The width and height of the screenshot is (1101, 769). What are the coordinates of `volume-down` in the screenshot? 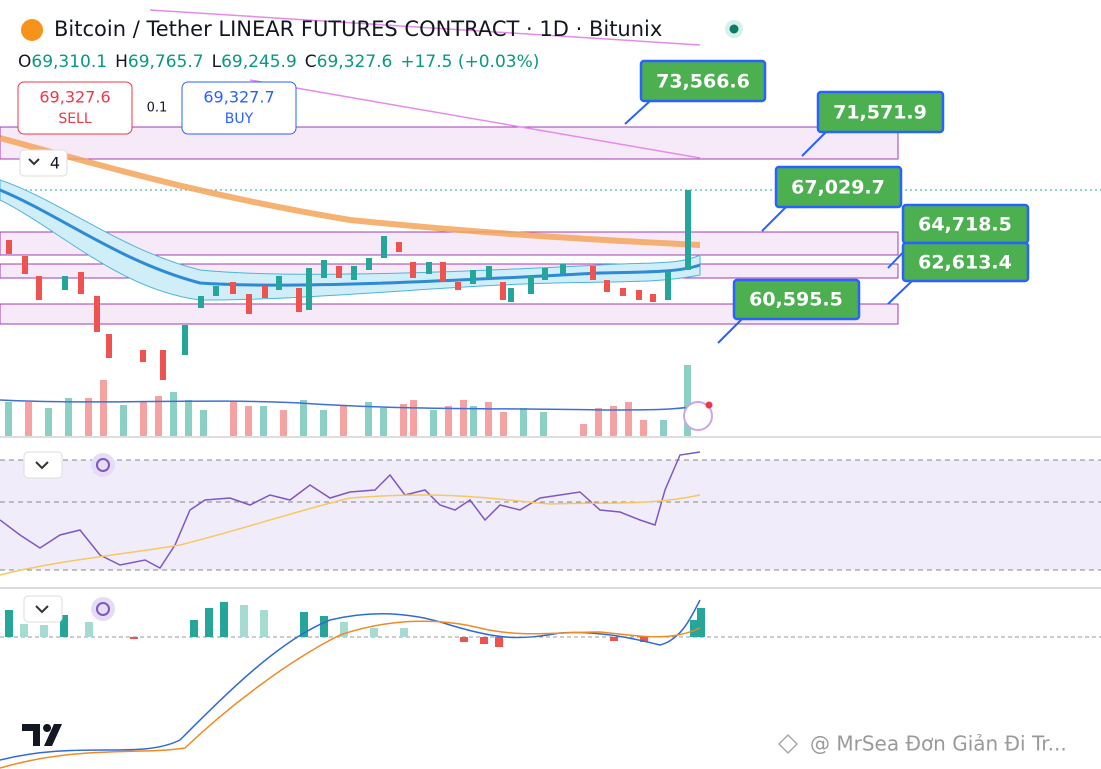 It's located at (336, 408).